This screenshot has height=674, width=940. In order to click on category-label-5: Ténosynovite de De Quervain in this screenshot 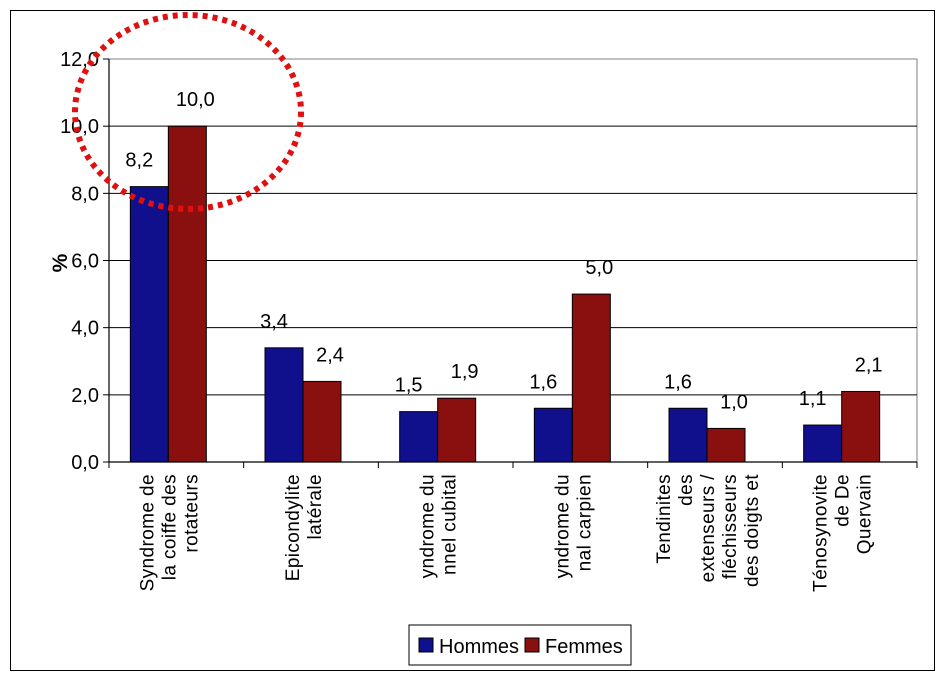, I will do `click(843, 533)`.